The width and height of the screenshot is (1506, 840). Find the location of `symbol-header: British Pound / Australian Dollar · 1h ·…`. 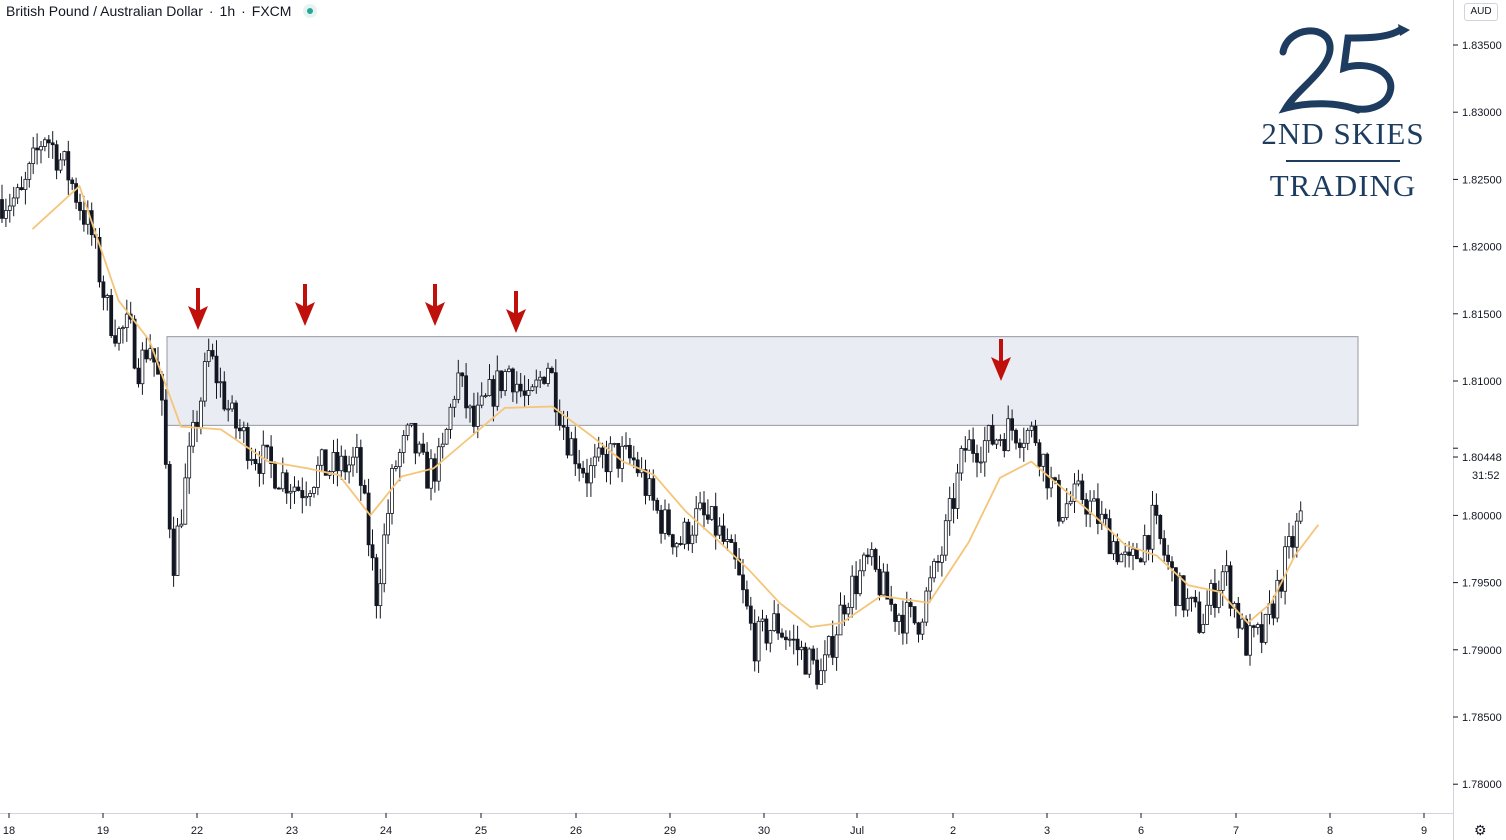

symbol-header: British Pound / Australian Dollar · 1h ·… is located at coordinates (162, 11).